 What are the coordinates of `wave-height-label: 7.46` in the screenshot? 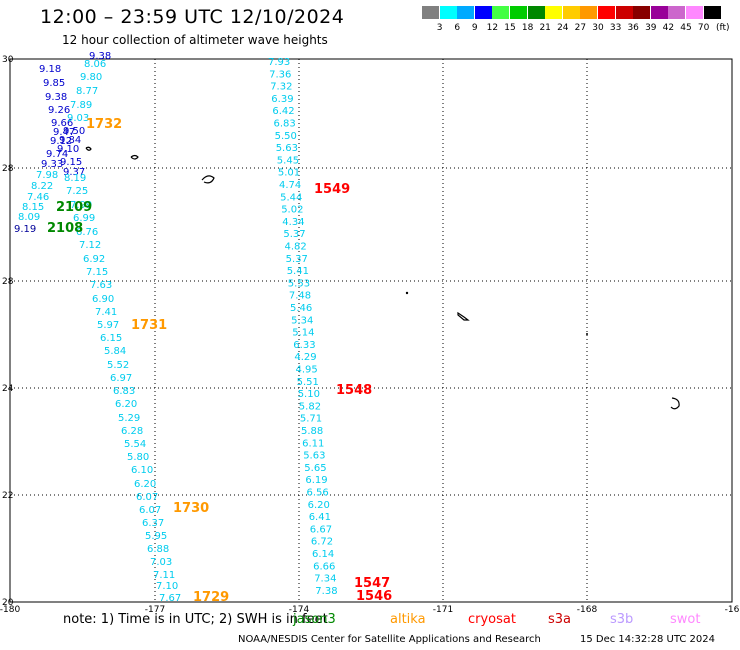 It's located at (38, 197).